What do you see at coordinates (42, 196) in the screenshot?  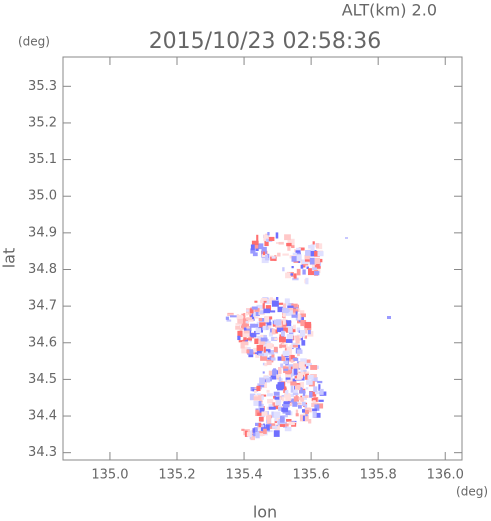 I see `y-tick-label: 35.0` at bounding box center [42, 196].